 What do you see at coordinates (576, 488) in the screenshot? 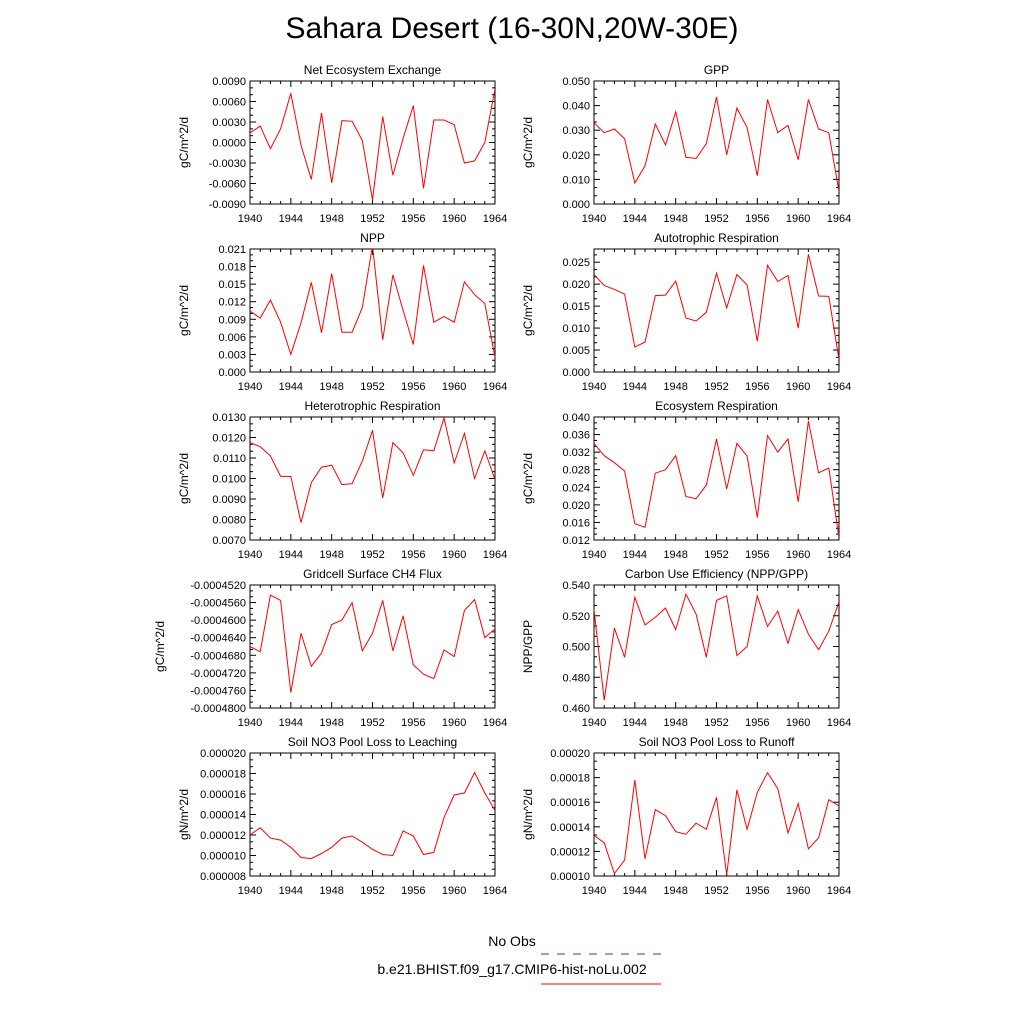
I see `y-tick-label: 0.024` at bounding box center [576, 488].